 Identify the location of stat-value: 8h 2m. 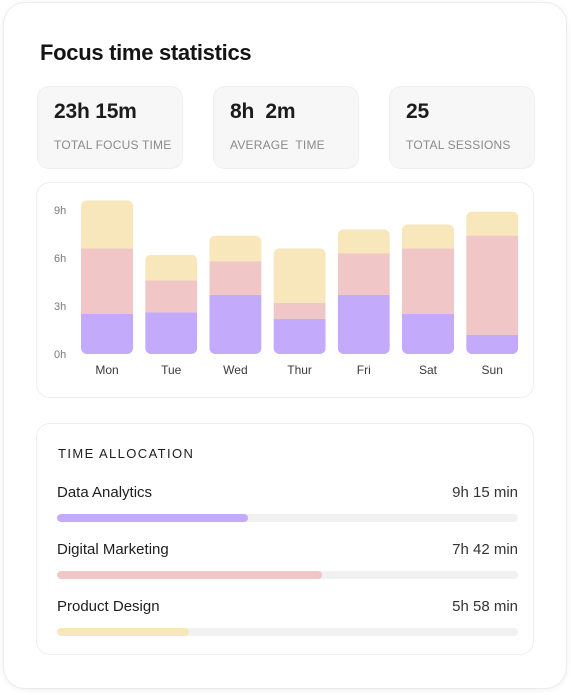
(263, 111).